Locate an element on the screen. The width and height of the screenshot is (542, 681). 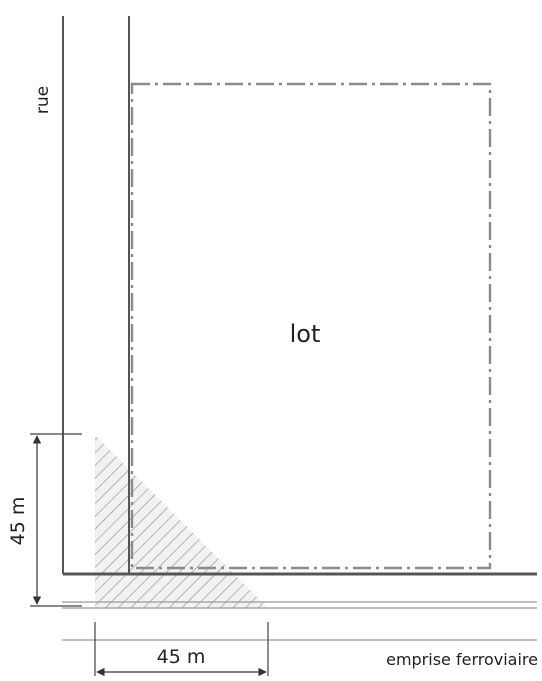
railway-label: emprise ferroviaire is located at coordinates (462, 659).